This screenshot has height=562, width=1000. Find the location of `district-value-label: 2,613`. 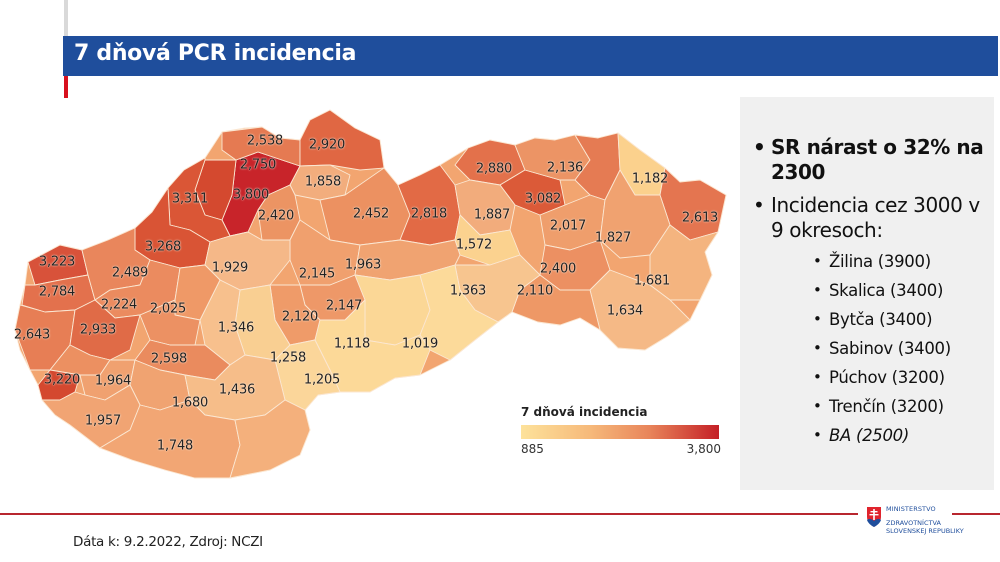

district-value-label: 2,613 is located at coordinates (700, 218).